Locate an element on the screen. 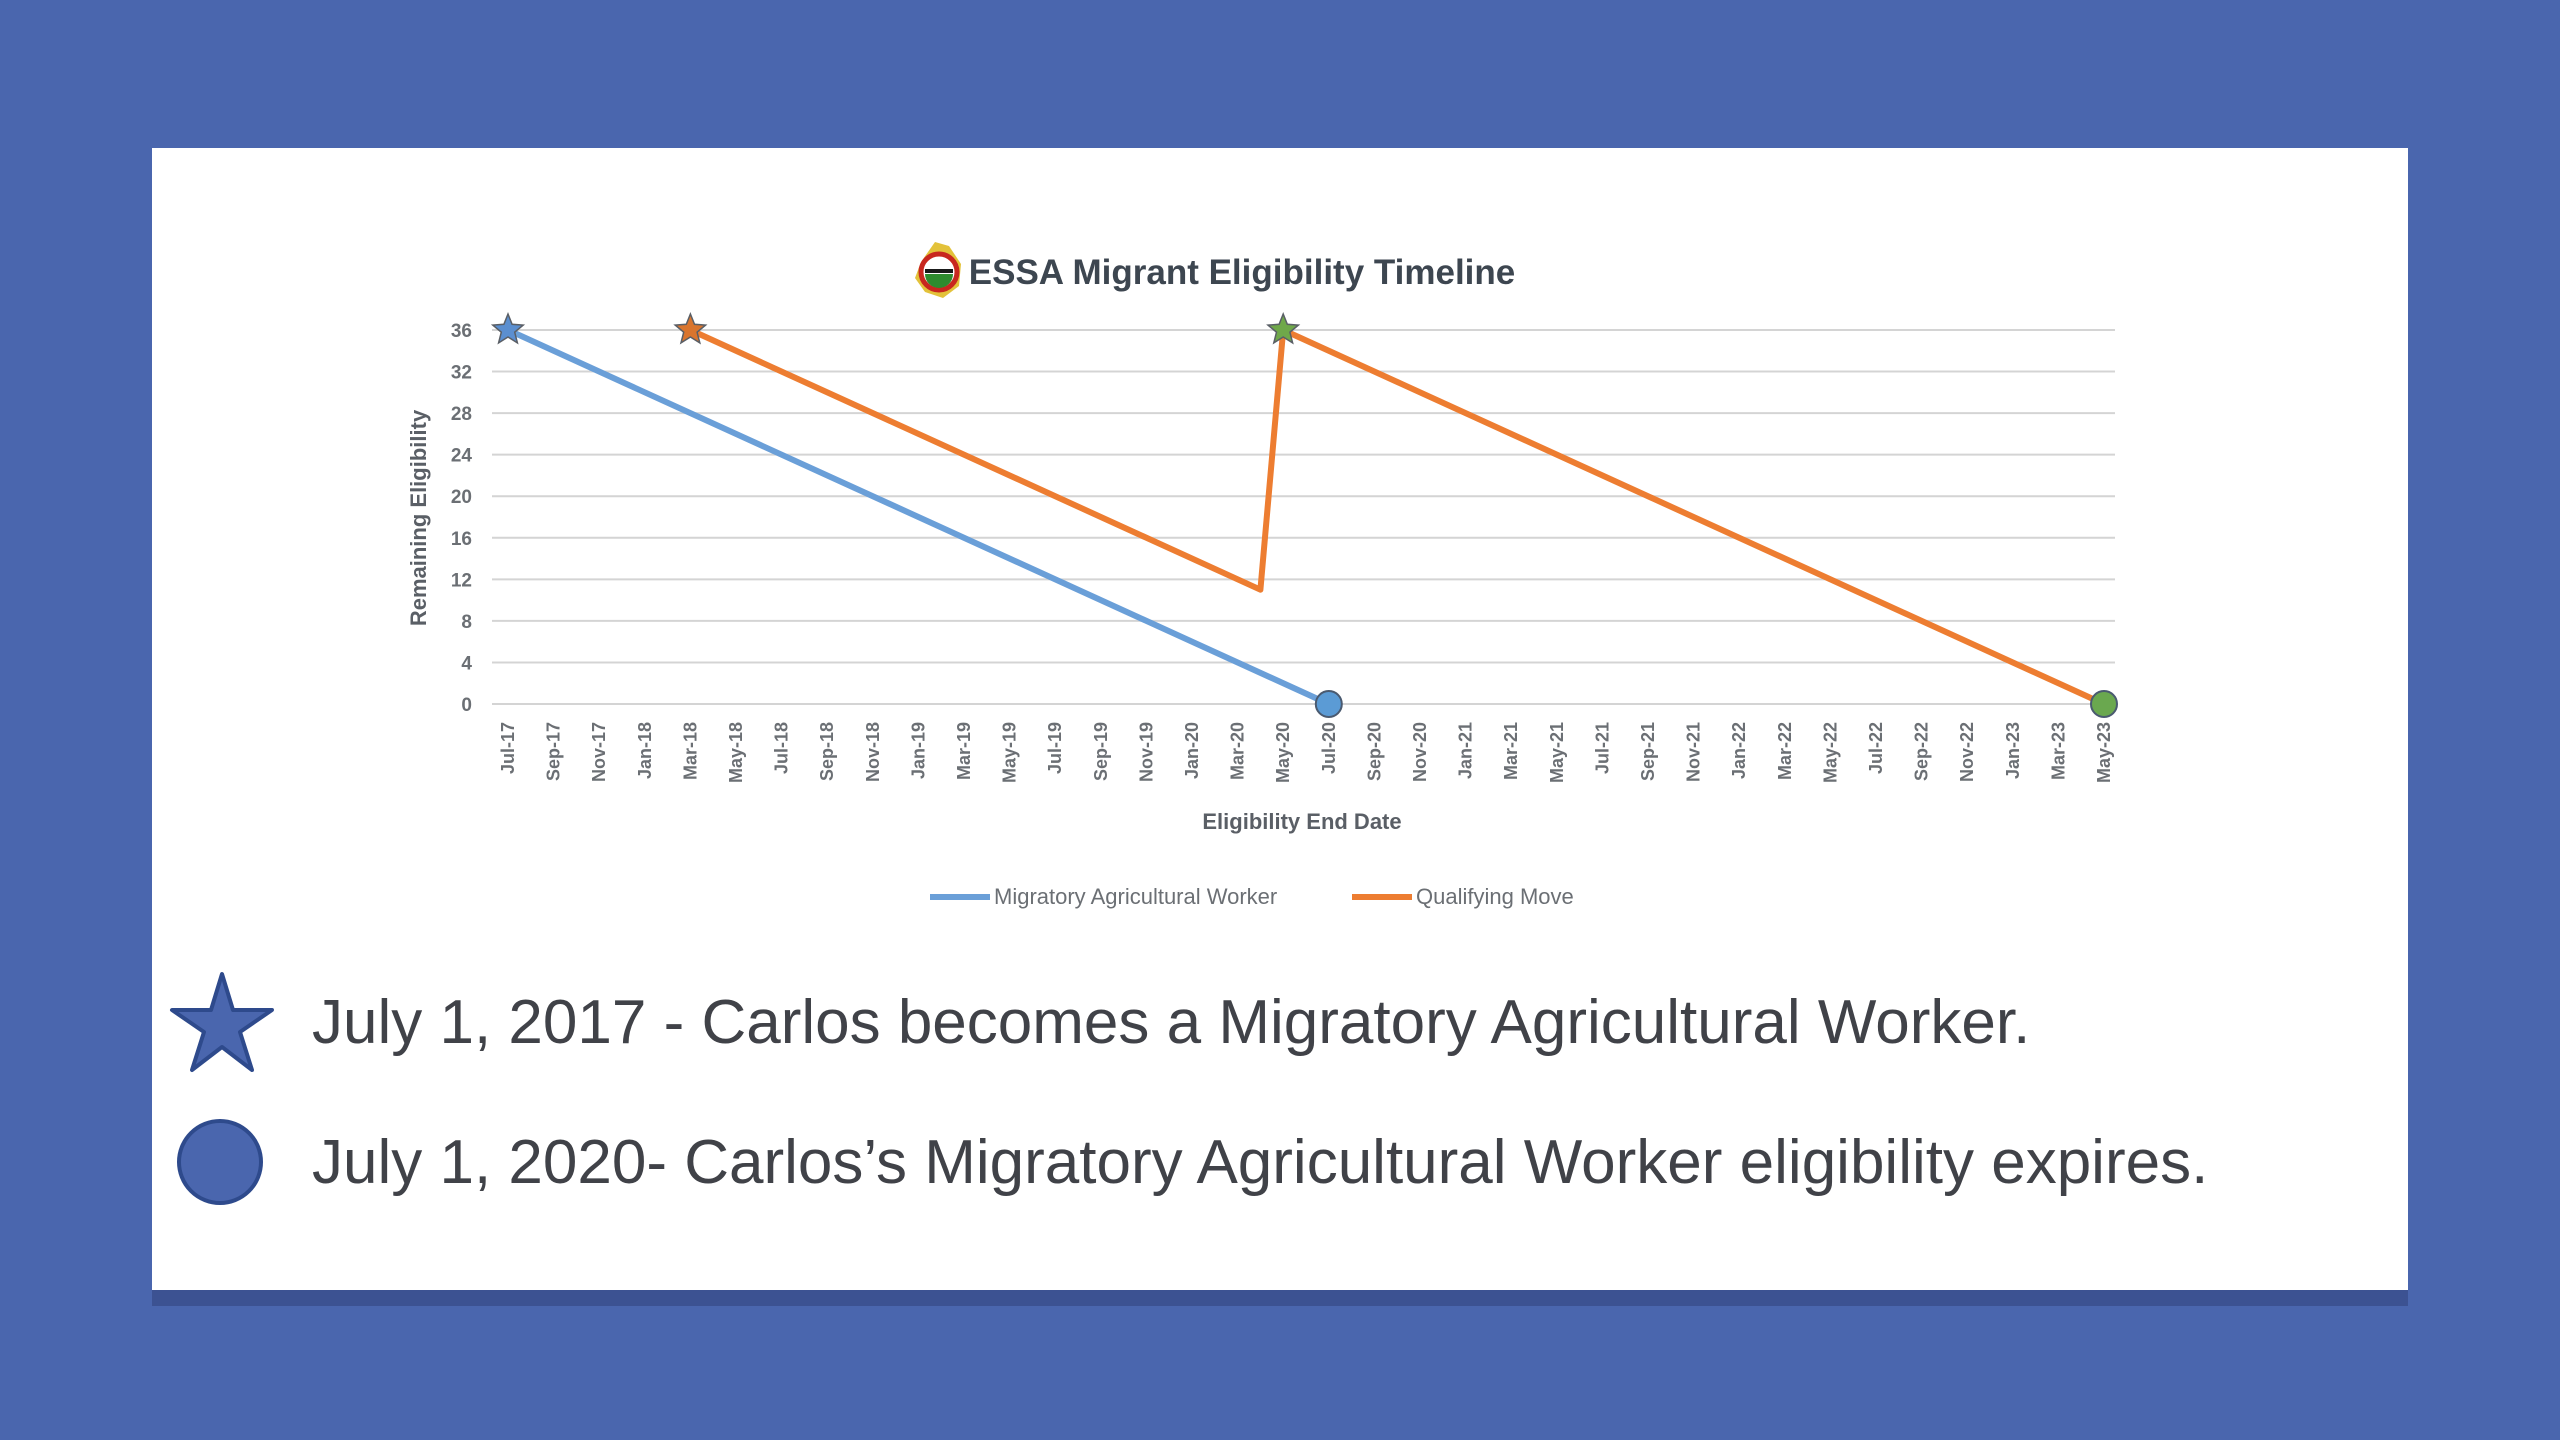 Image resolution: width=2560 pixels, height=1440 pixels. x-tick-label: May-20 is located at coordinates (1283, 752).